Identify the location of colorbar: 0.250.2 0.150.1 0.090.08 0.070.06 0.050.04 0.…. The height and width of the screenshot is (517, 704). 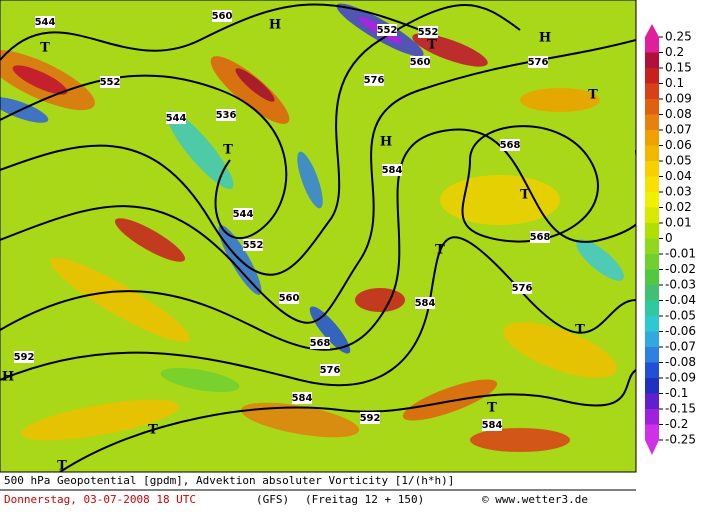
(670, 239).